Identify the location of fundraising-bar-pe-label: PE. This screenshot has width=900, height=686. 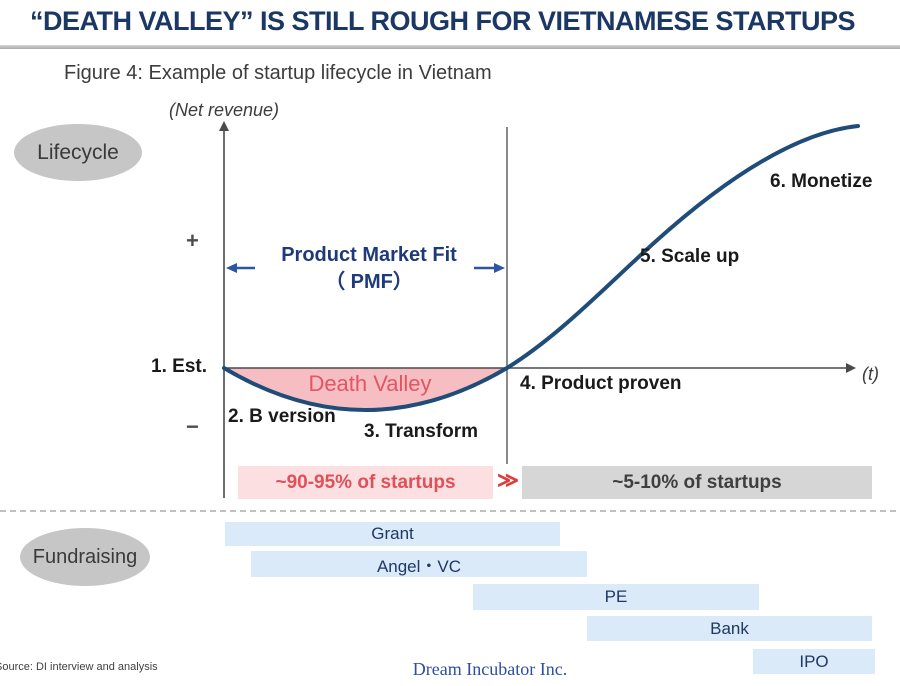
(616, 596).